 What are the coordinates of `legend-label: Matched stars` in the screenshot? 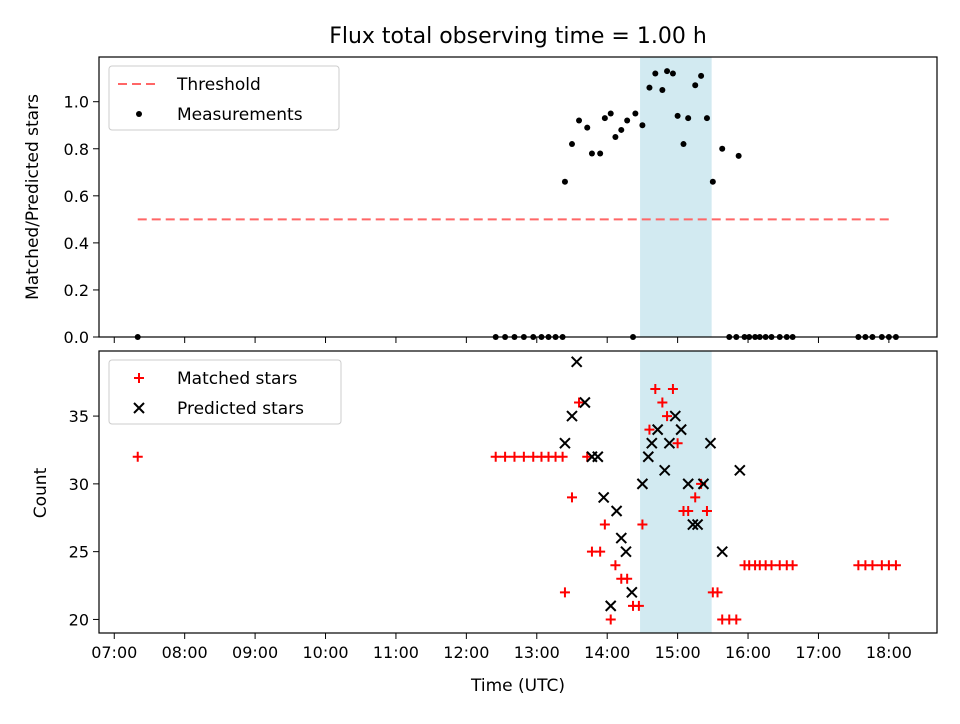 It's located at (237, 379).